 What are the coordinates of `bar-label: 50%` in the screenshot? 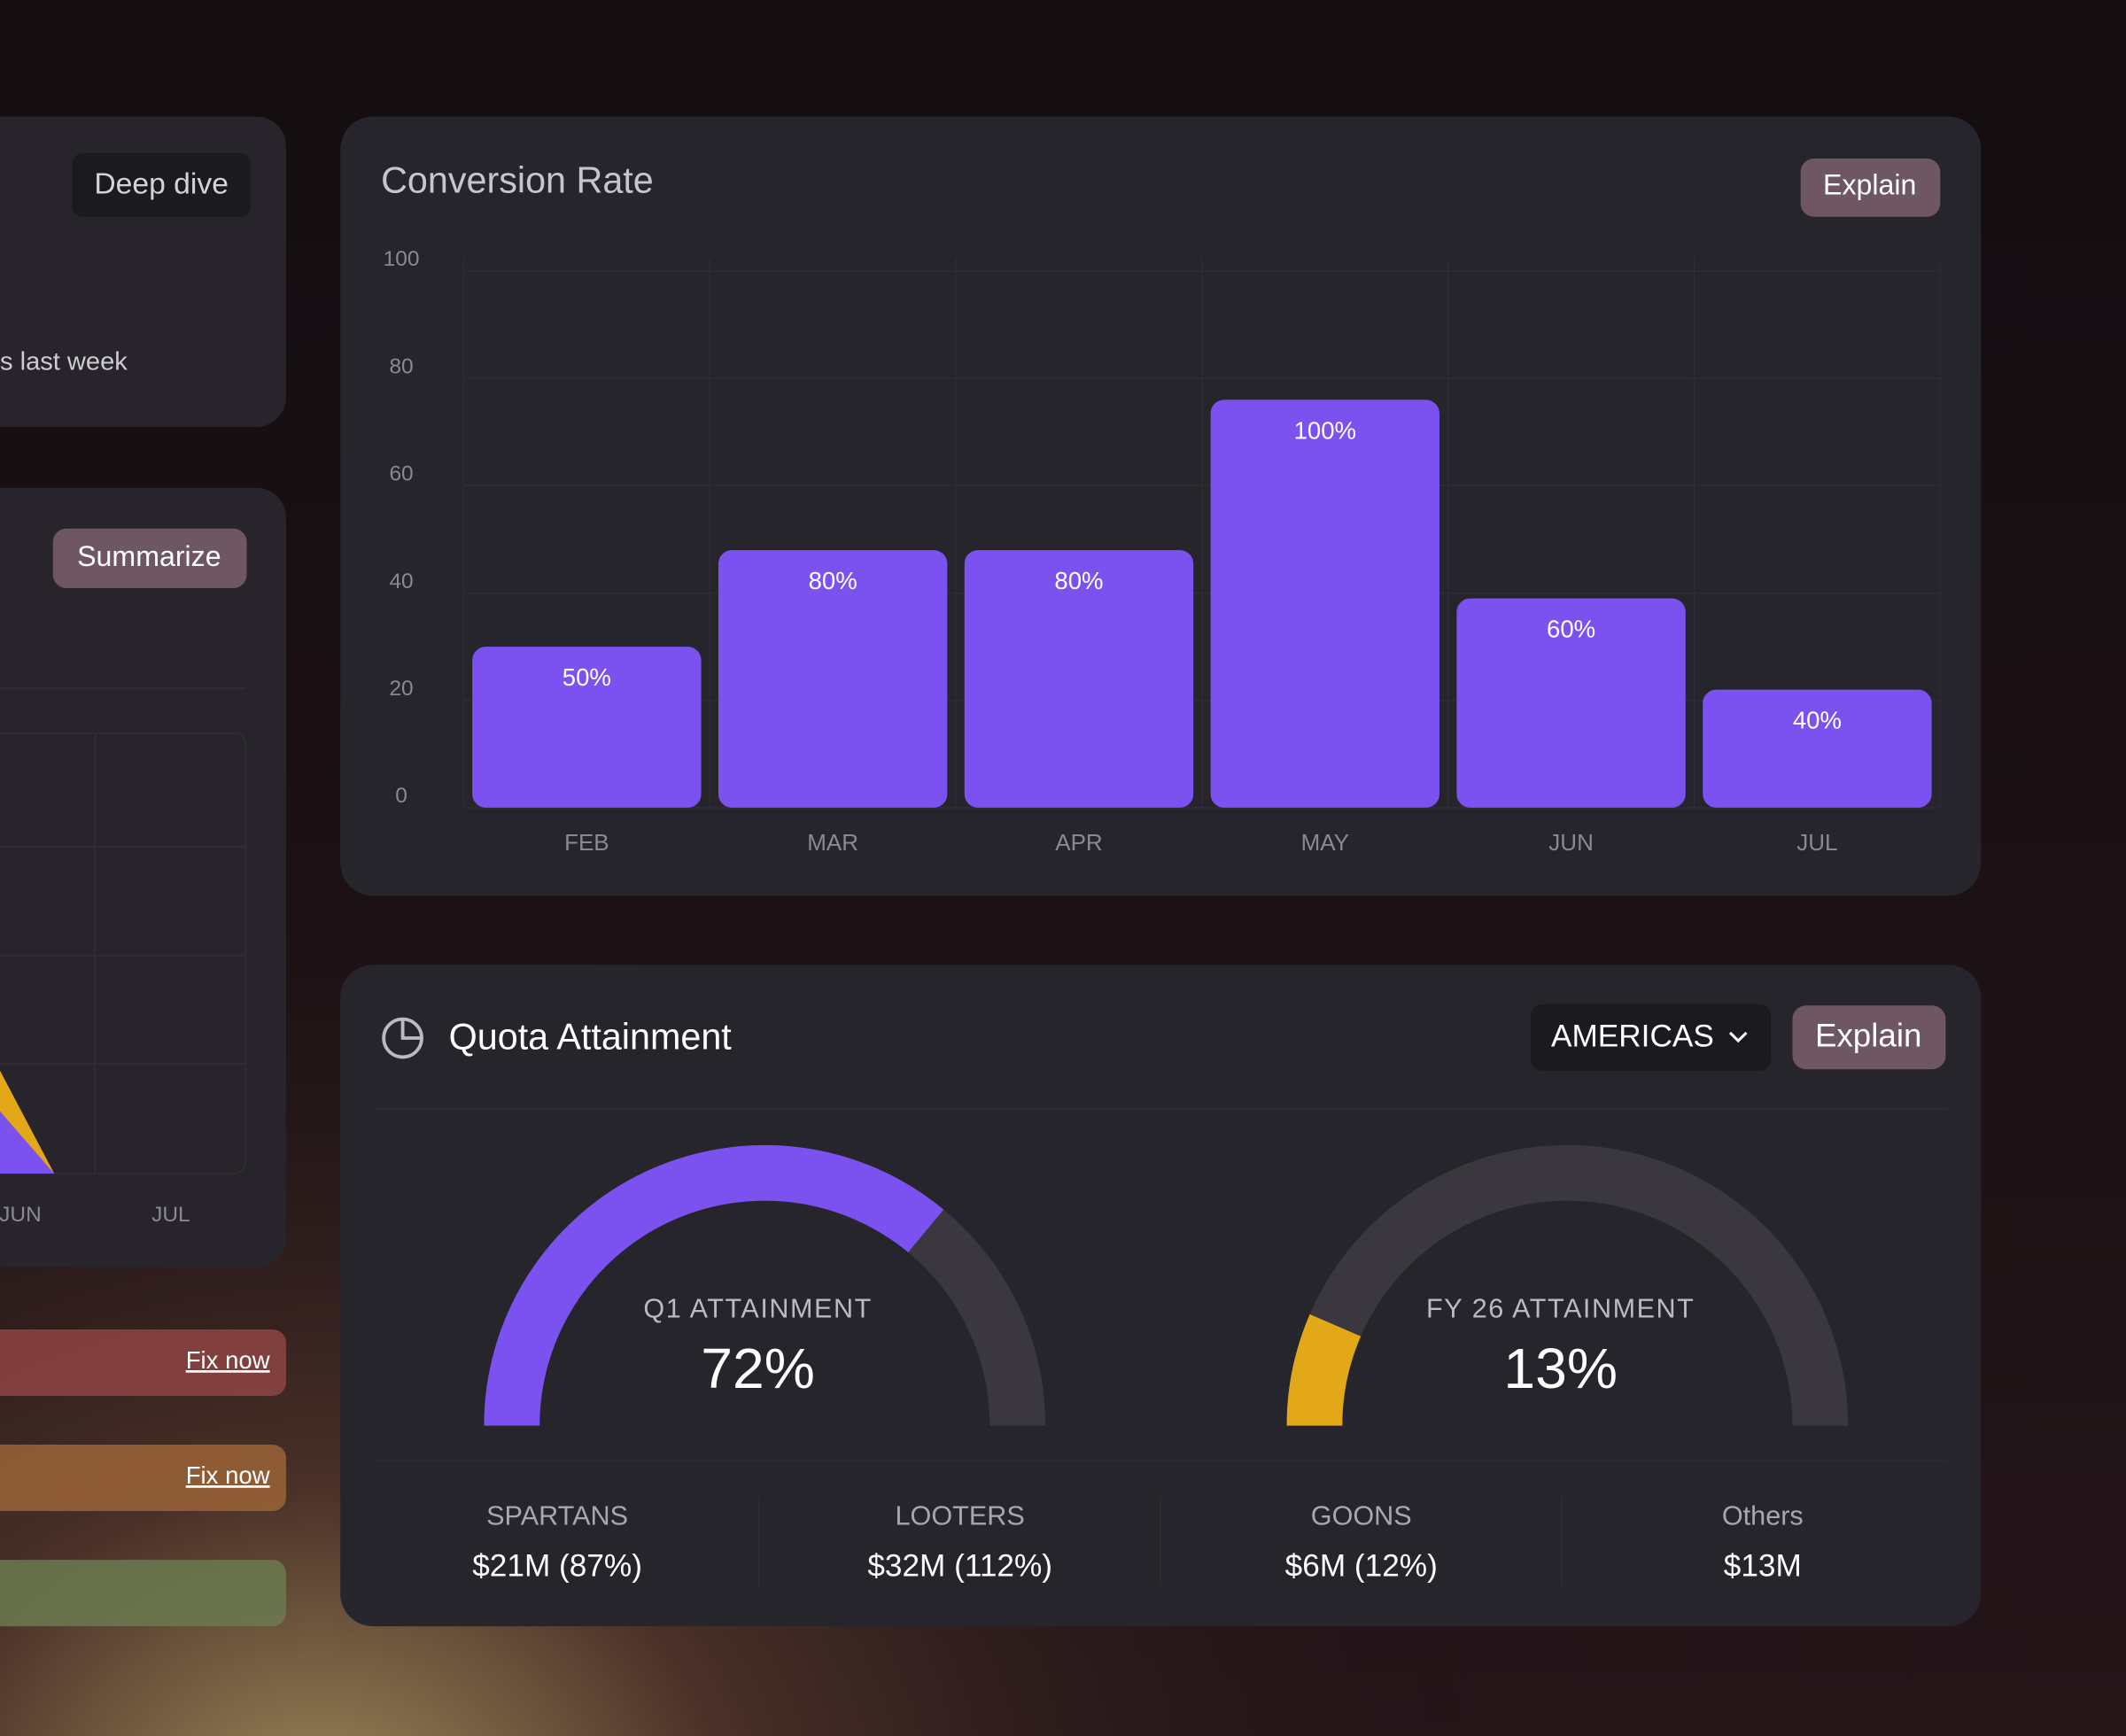 It's located at (587, 677).